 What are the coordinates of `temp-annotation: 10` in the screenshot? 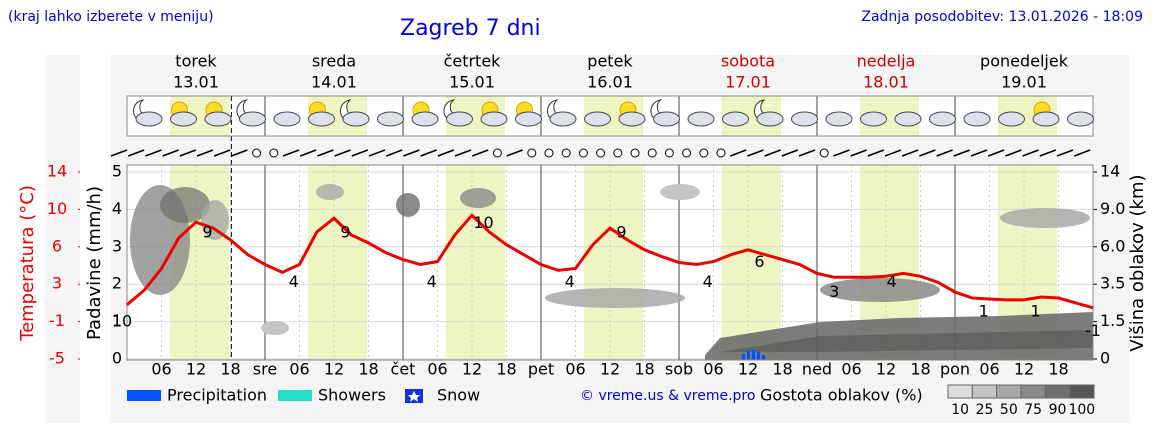 It's located at (483, 222).